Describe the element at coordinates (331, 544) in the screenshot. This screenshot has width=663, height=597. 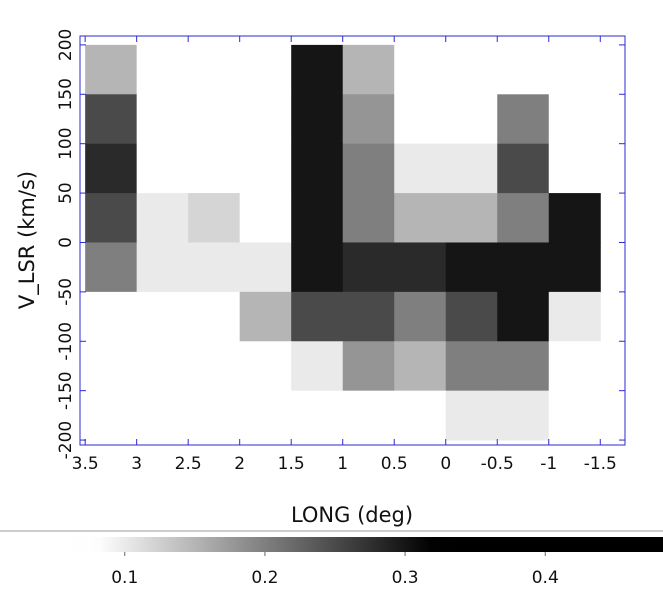
I see `colorbar` at that location.